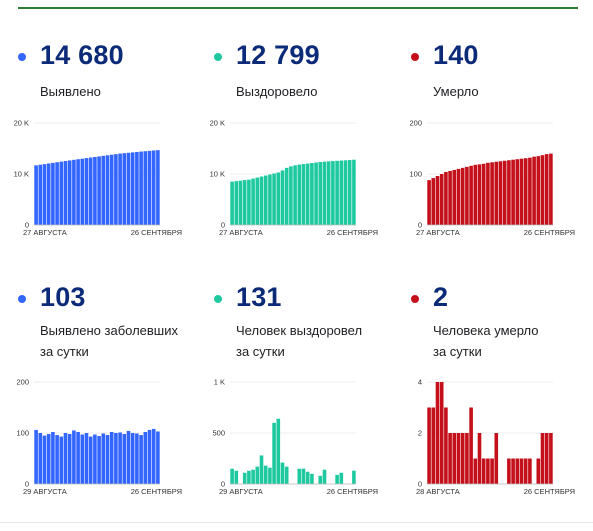 The height and width of the screenshot is (531, 593). Describe the element at coordinates (502, 300) in the screenshot. I see `stat-header: 2` at that location.